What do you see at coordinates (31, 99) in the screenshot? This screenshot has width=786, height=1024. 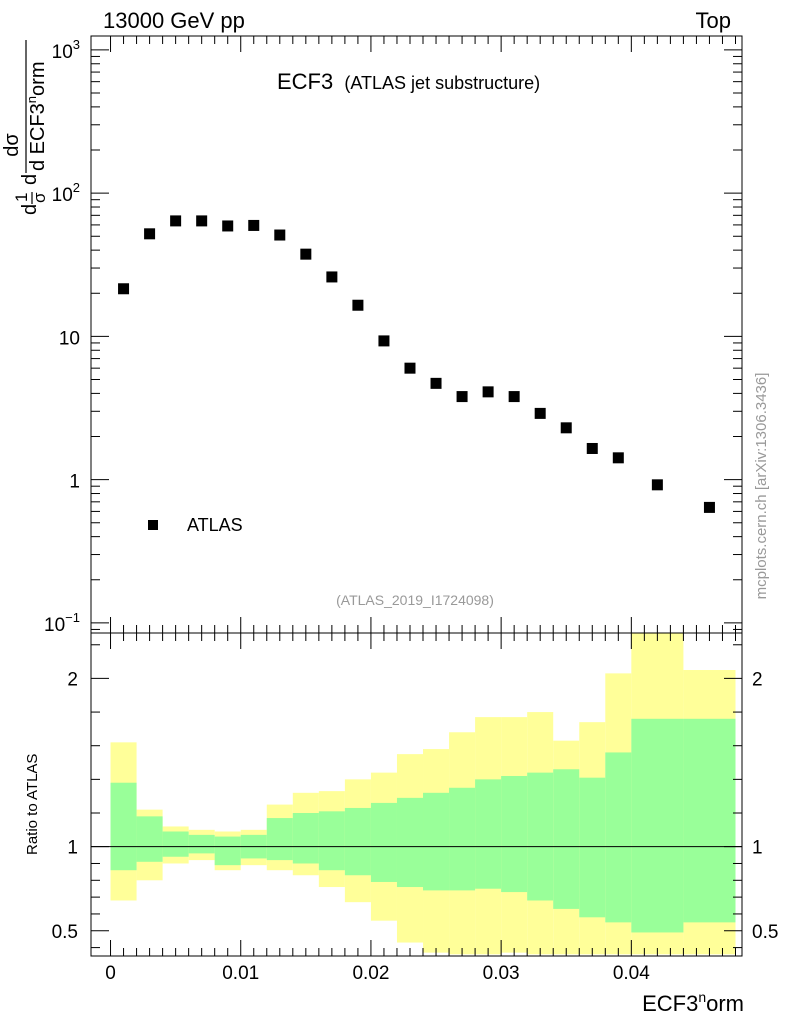 I see `y-label-den-sup: n` at bounding box center [31, 99].